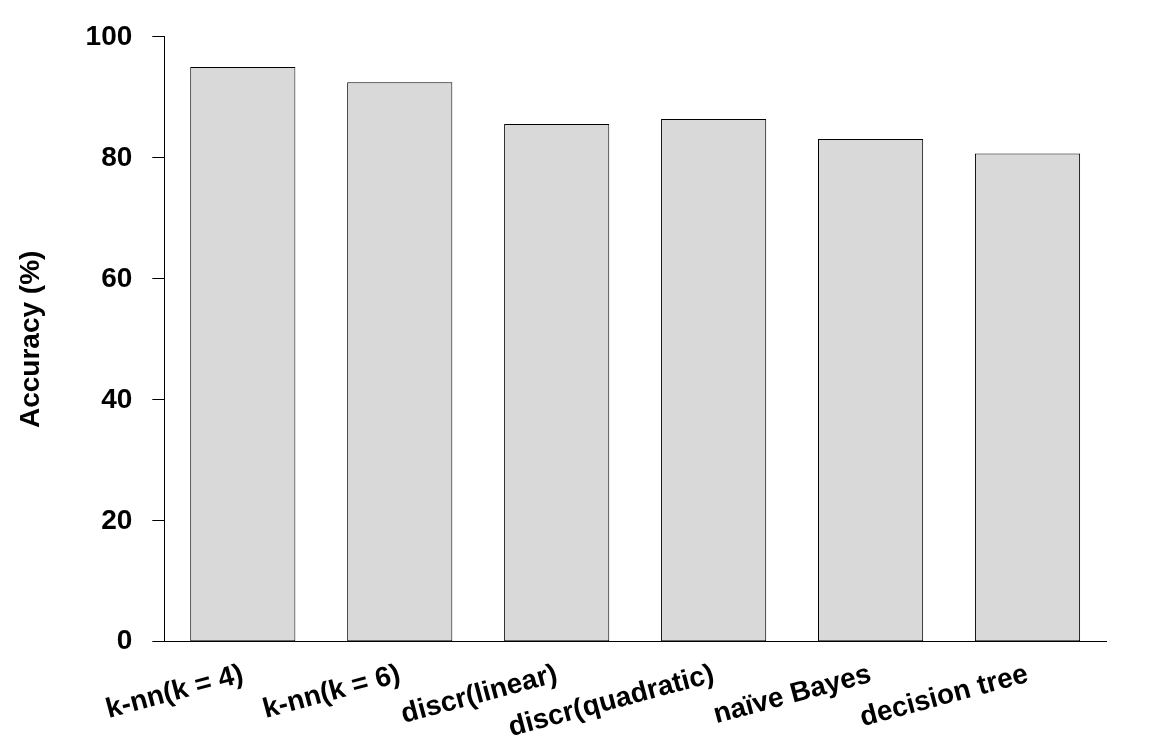 This screenshot has width=1176, height=747. Describe the element at coordinates (124, 640) in the screenshot. I see `y-tick-label: 0` at that location.